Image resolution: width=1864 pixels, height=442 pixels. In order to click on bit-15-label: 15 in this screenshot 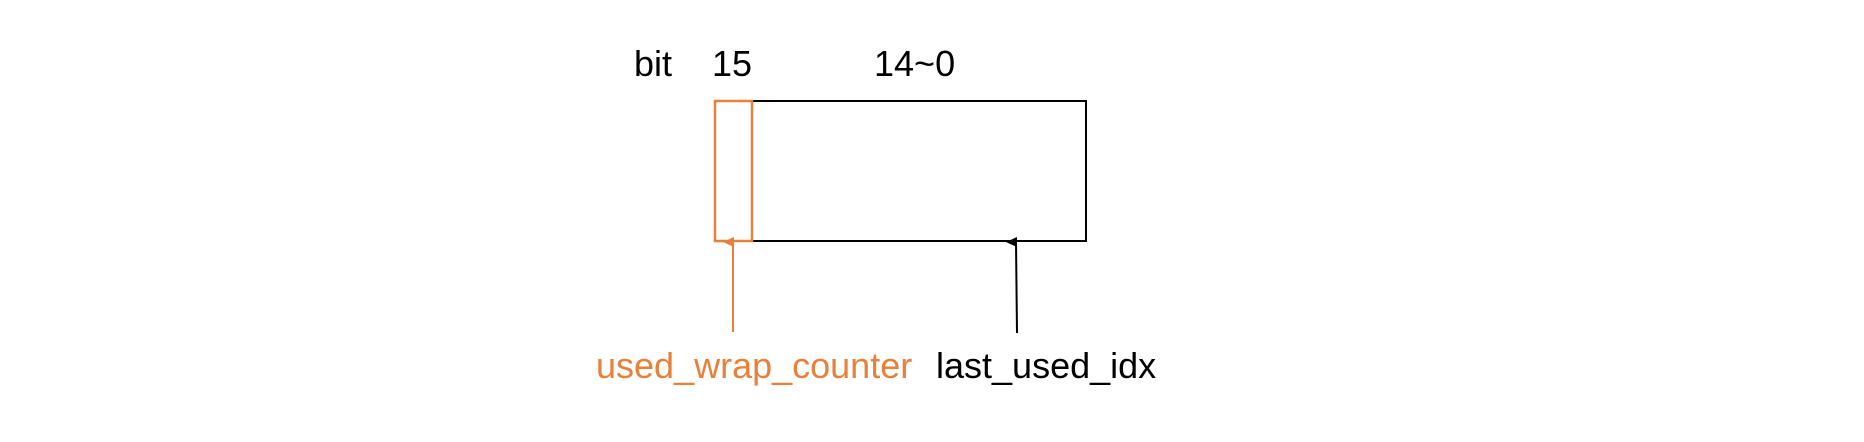, I will do `click(732, 63)`.